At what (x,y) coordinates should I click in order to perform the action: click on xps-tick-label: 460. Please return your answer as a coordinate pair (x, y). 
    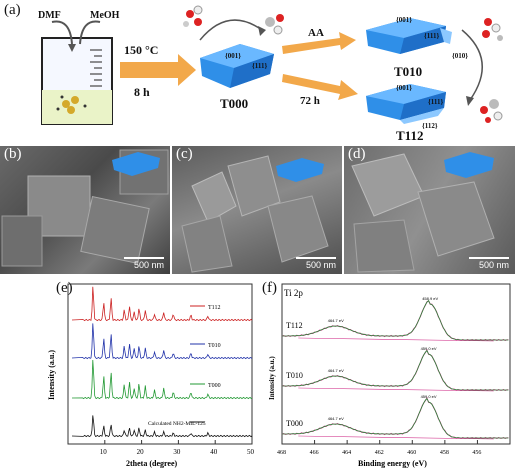
    Looking at the image, I should click on (411, 453).